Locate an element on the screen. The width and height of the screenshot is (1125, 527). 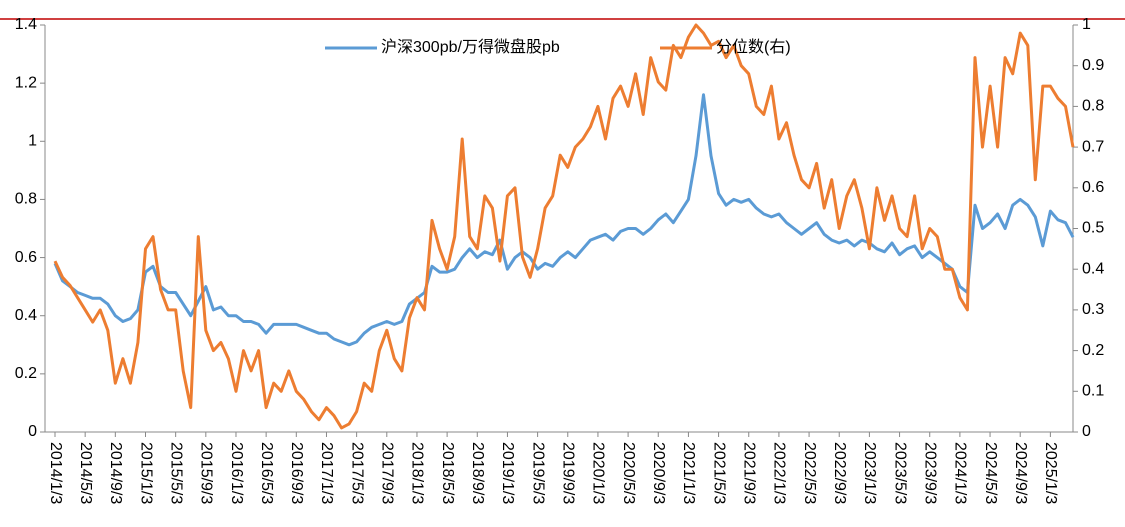
x-tick-label: 2025/1/3 is located at coordinates (1050, 473).